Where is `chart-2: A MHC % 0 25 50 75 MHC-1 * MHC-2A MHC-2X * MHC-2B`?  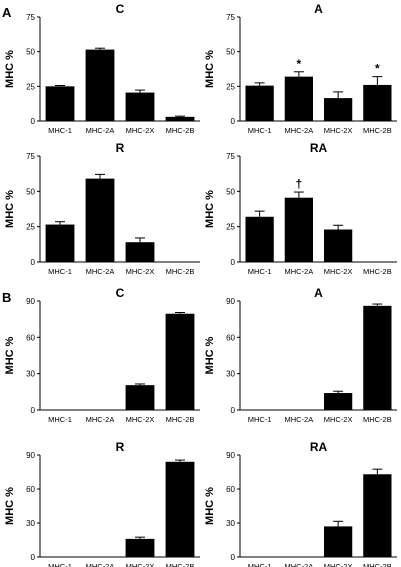
chart-2: A MHC % 0 25 50 75 MHC-1 * MHC-2A MHC-2X * MHC-2B is located at coordinates (300, 68).